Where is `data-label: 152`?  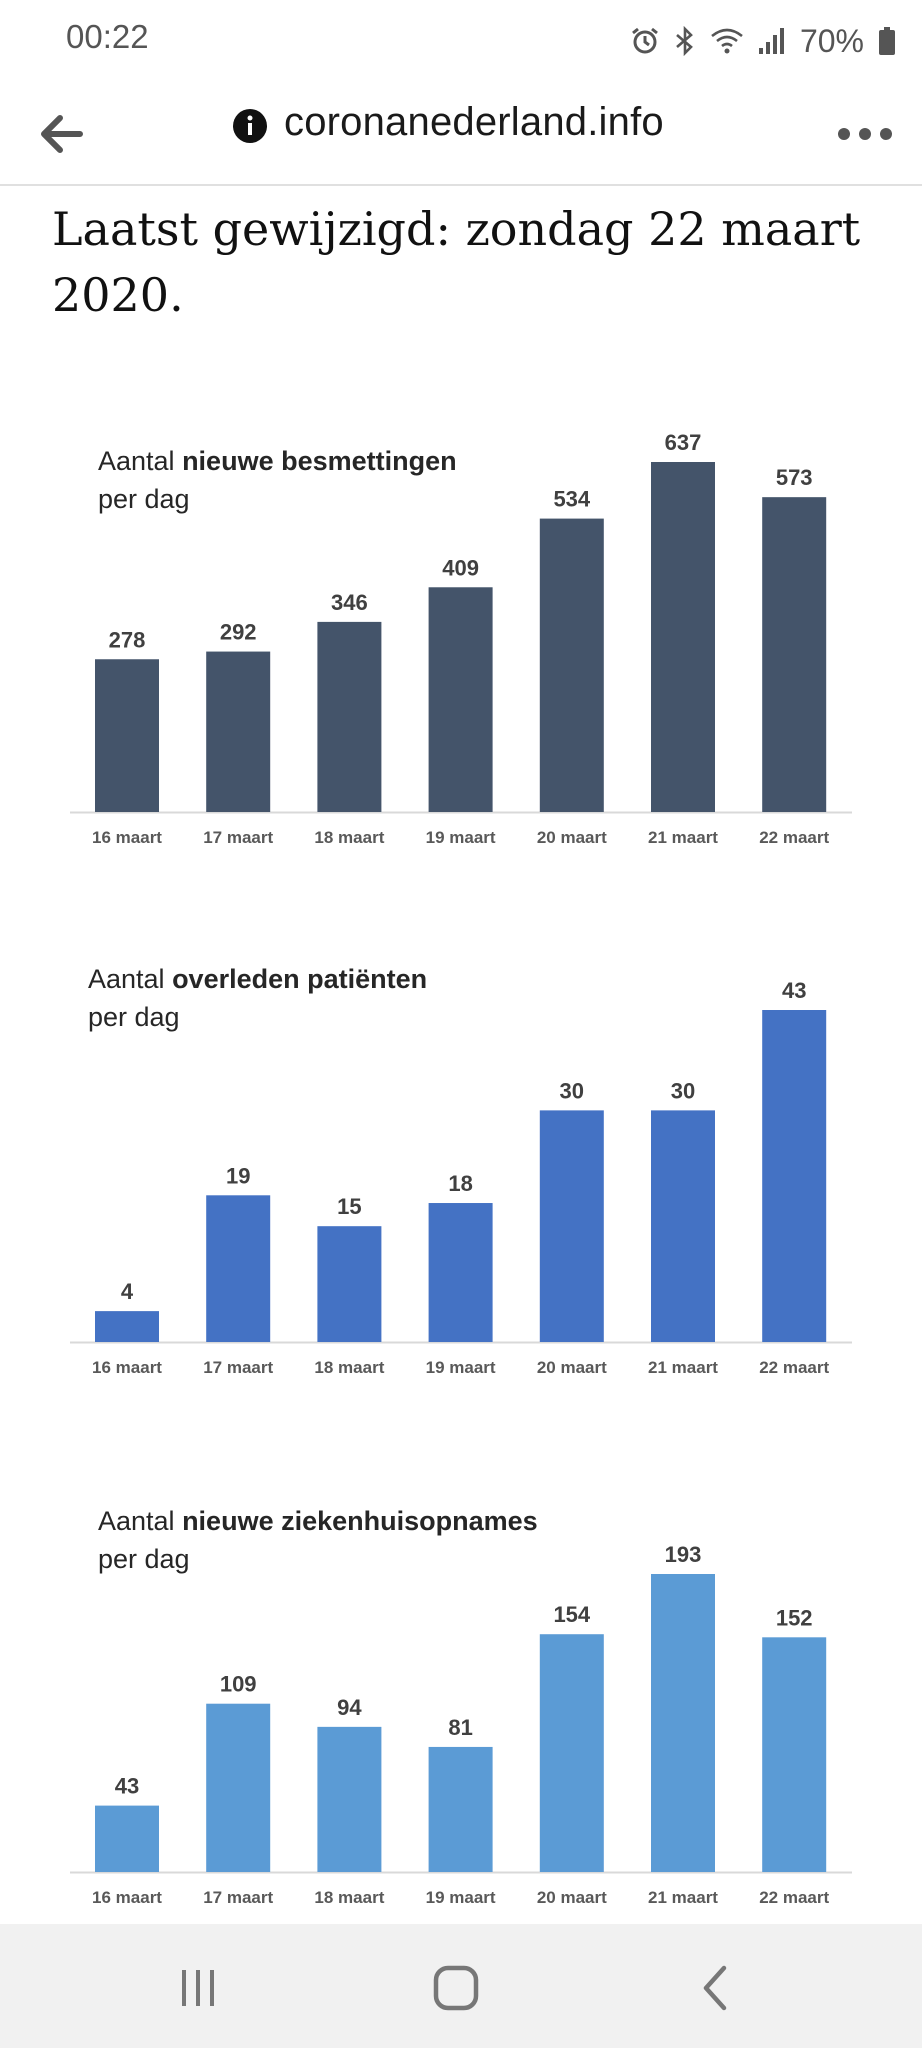
data-label: 152 is located at coordinates (794, 1617).